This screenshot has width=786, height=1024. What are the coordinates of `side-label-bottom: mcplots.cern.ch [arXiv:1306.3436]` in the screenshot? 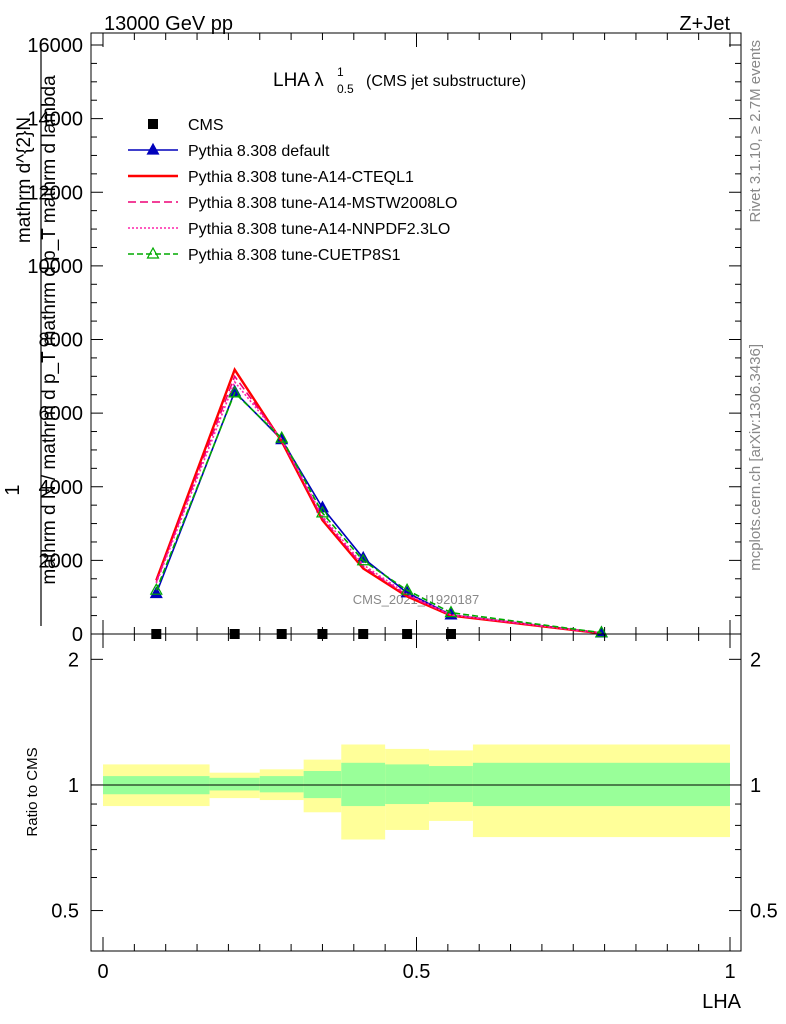 It's located at (755, 457).